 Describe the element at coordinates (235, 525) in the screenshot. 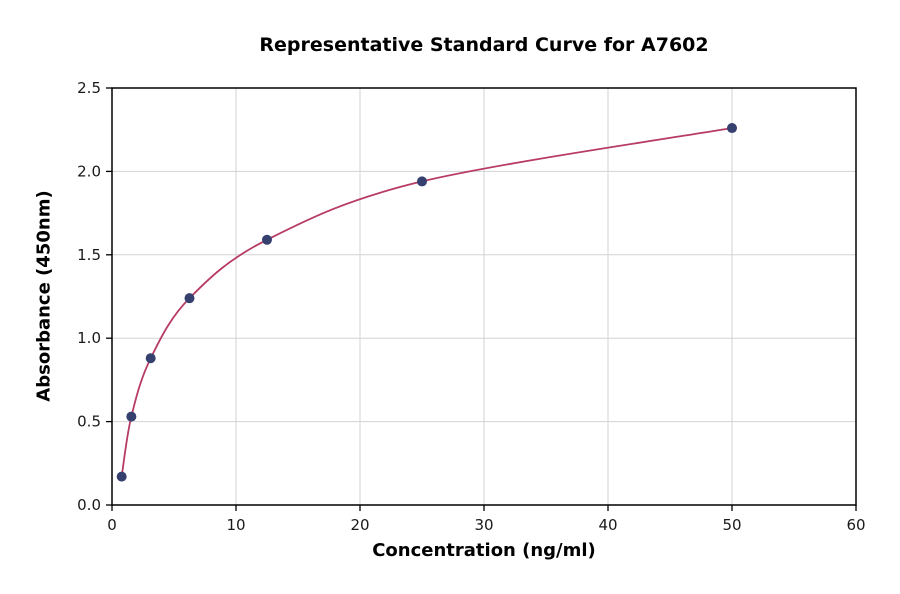

I see `x-tick-label: 10` at that location.